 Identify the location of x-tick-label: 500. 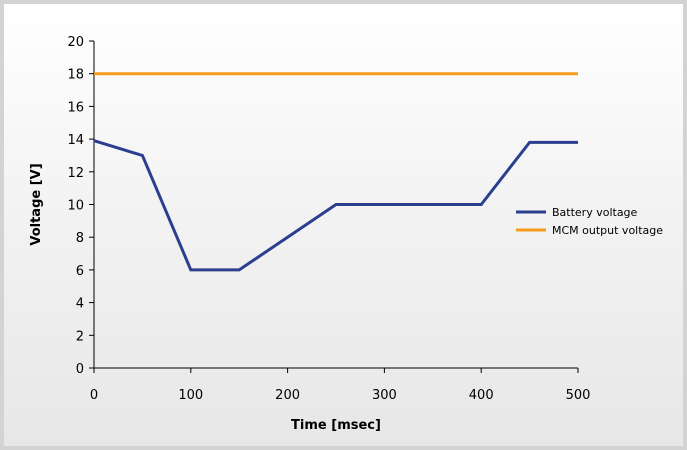
(578, 395).